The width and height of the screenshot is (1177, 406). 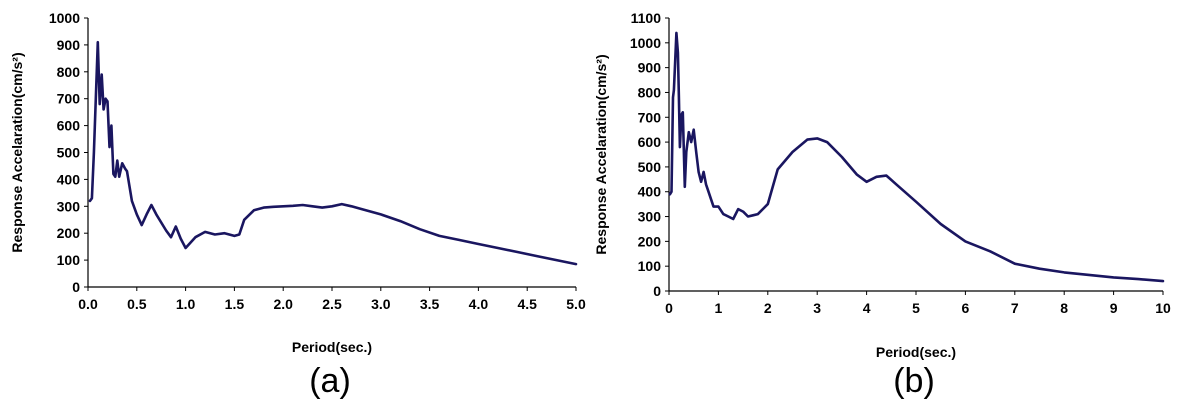 I want to click on x-axis-title-a: Period(sec.), so click(x=332, y=347).